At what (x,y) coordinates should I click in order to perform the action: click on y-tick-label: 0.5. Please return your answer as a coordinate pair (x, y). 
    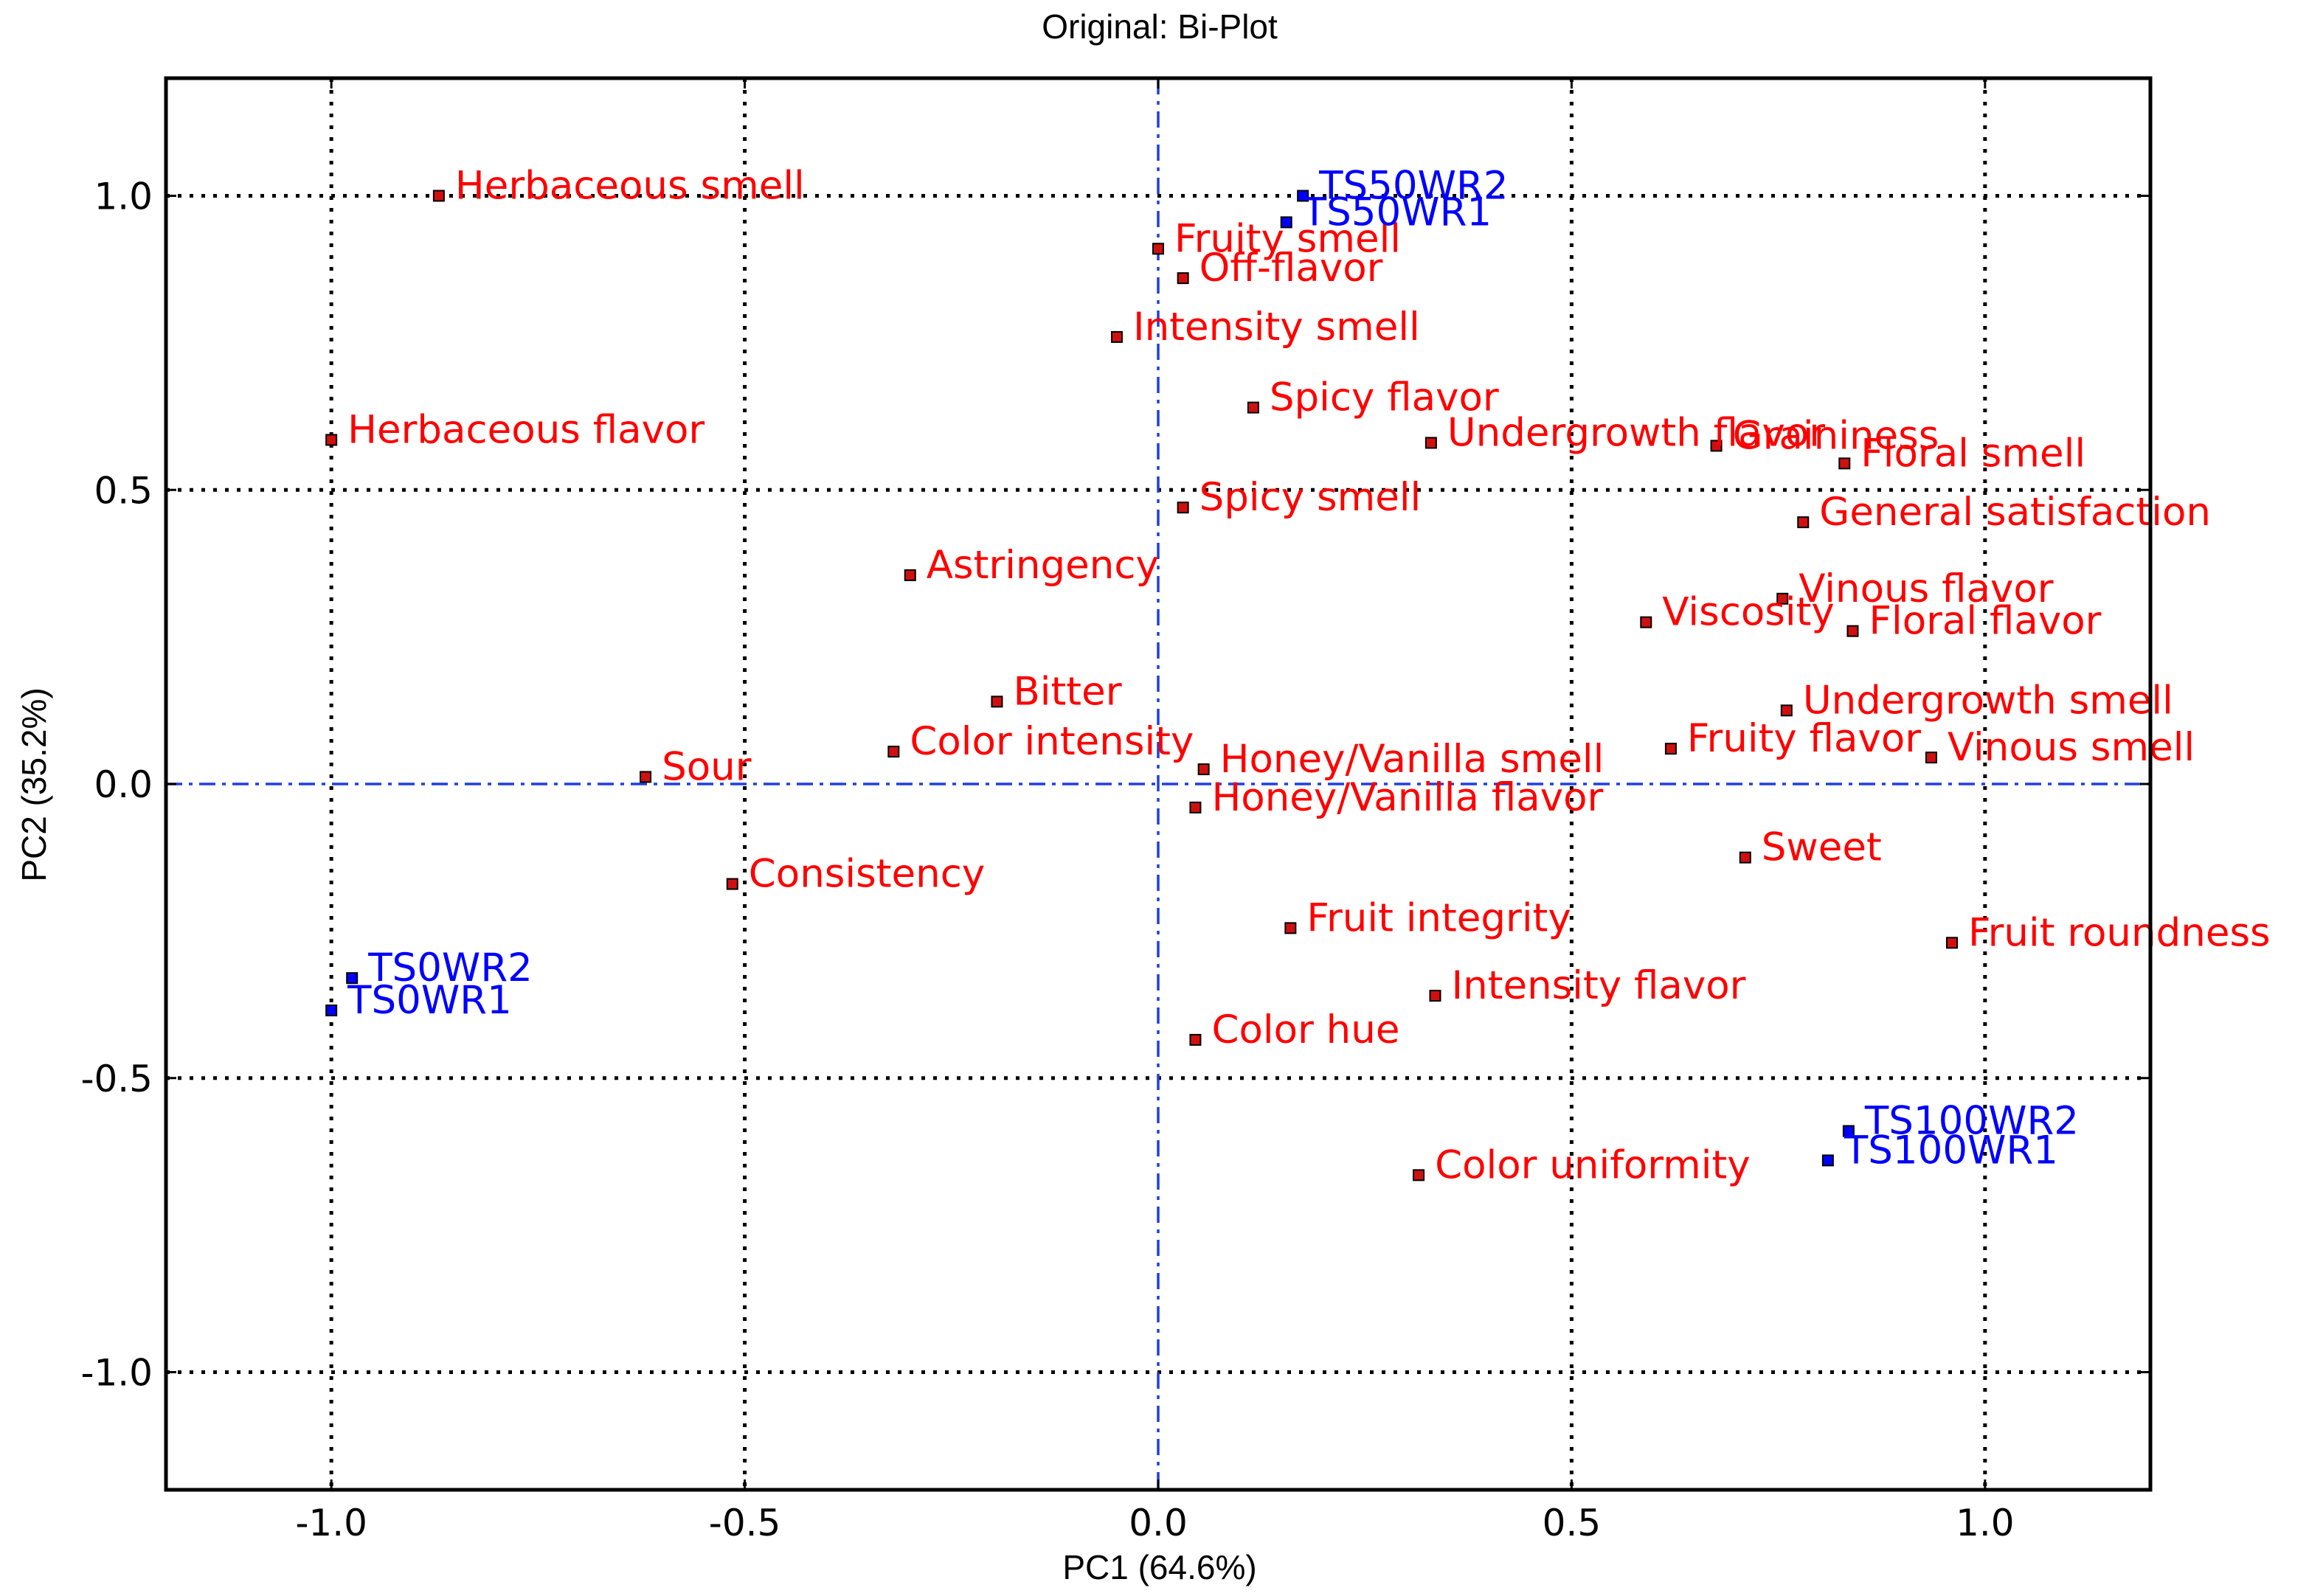
    Looking at the image, I should click on (123, 491).